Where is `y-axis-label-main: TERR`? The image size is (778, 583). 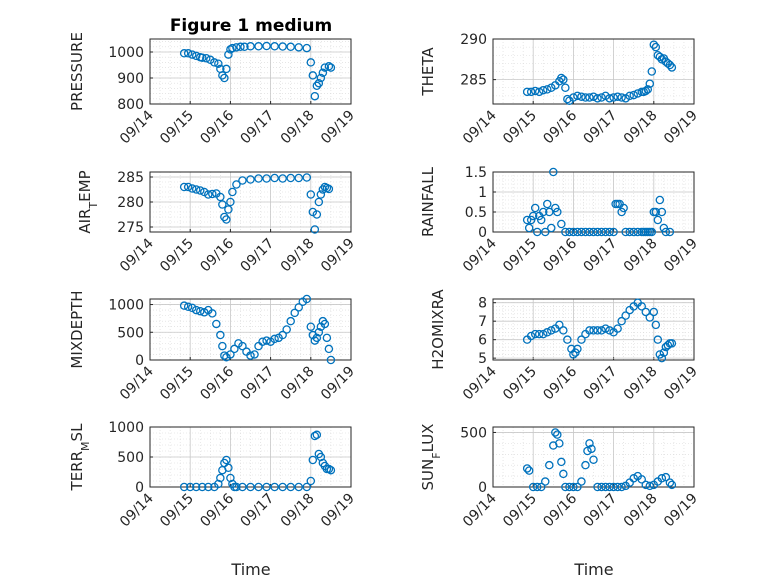 y-axis-label-main: TERR is located at coordinates (77, 471).